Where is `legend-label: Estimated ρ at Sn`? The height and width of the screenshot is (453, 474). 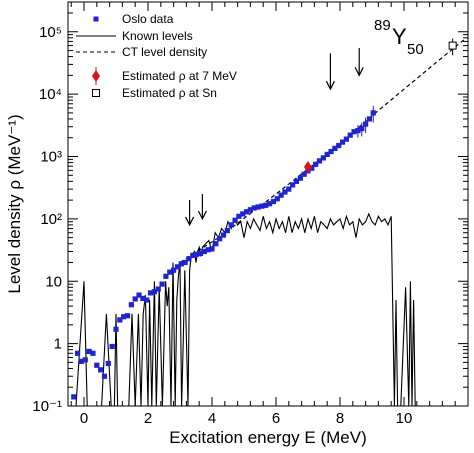
legend-label: Estimated ρ at Sn is located at coordinates (169, 93).